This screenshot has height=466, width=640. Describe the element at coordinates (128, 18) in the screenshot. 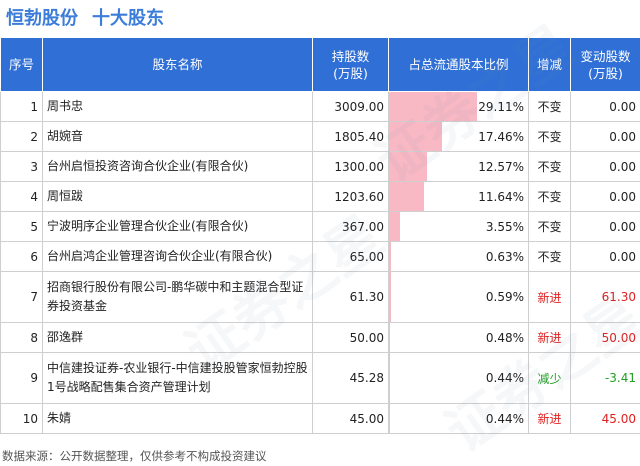

I see `table-subtitle: 十大股东` at that location.